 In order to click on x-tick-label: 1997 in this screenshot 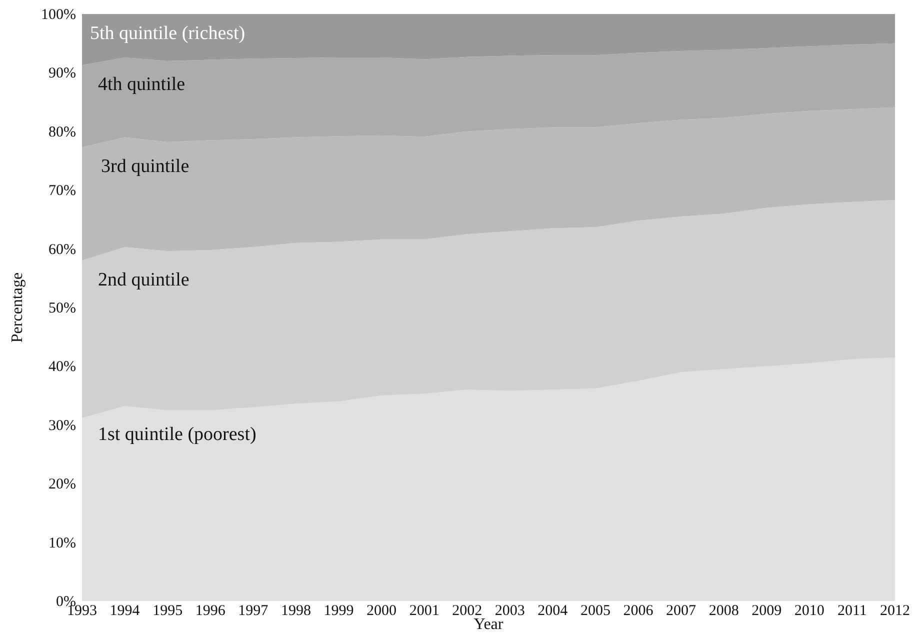, I will do `click(253, 611)`.